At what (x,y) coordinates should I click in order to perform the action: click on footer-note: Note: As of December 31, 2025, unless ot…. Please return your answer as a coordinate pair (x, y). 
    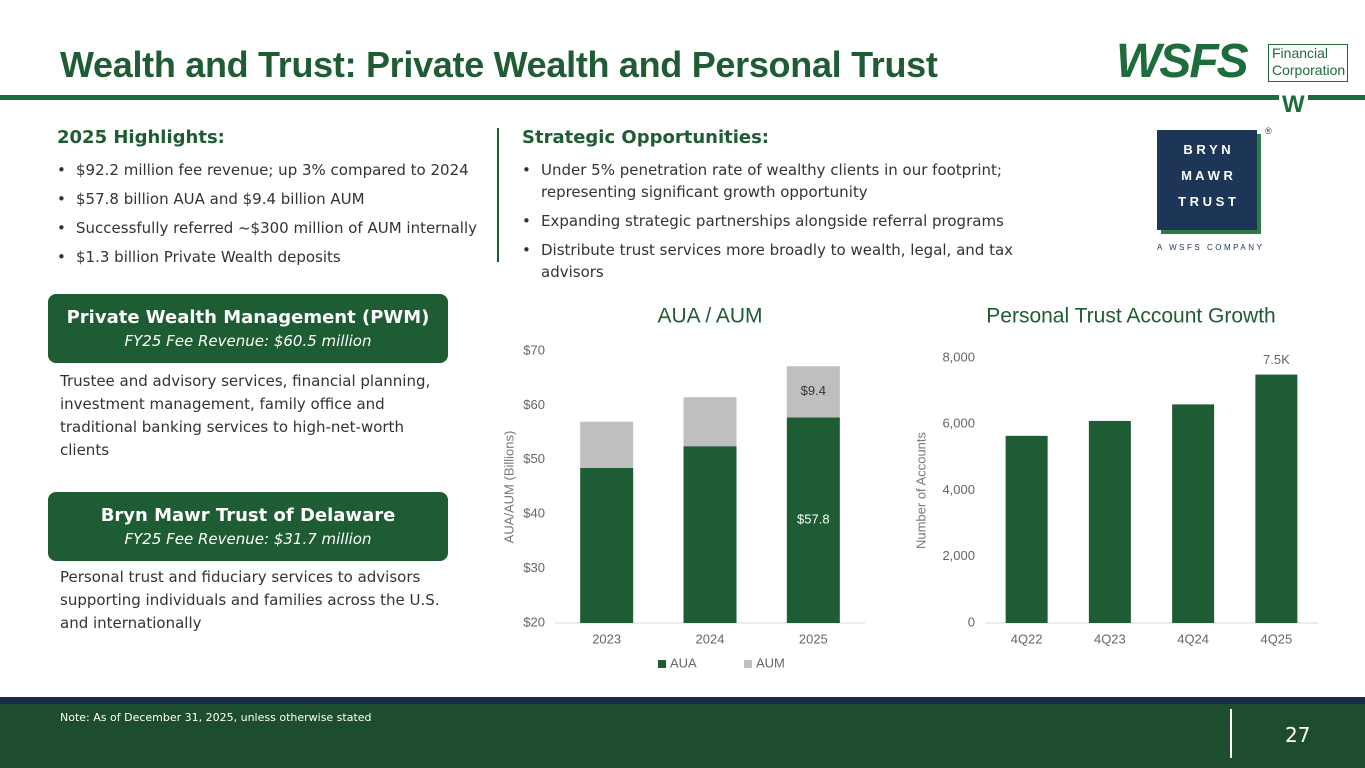
    Looking at the image, I should click on (216, 717).